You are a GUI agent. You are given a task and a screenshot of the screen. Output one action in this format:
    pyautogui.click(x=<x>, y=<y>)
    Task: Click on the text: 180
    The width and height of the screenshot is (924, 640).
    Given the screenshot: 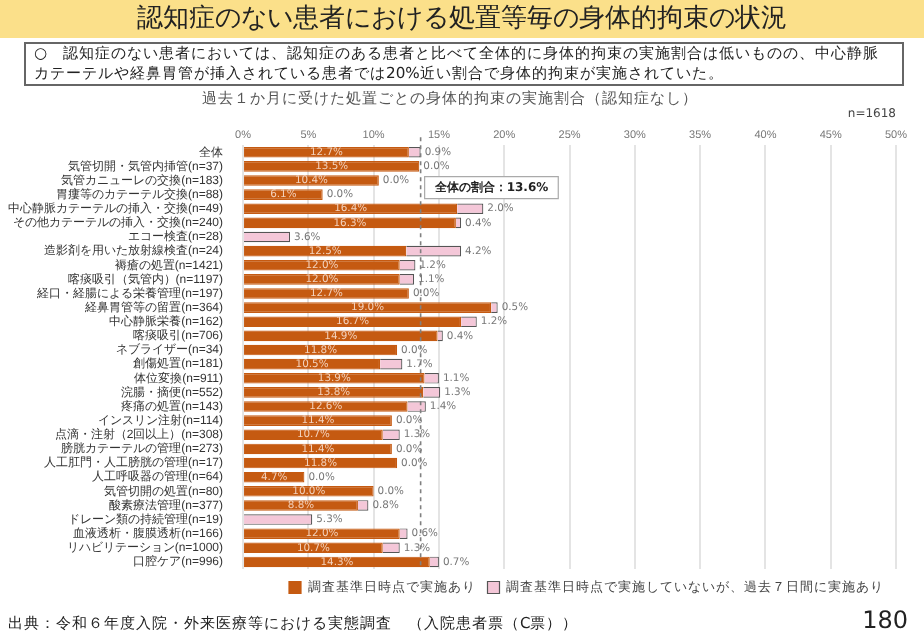 What is the action you would take?
    pyautogui.click(x=885, y=620)
    